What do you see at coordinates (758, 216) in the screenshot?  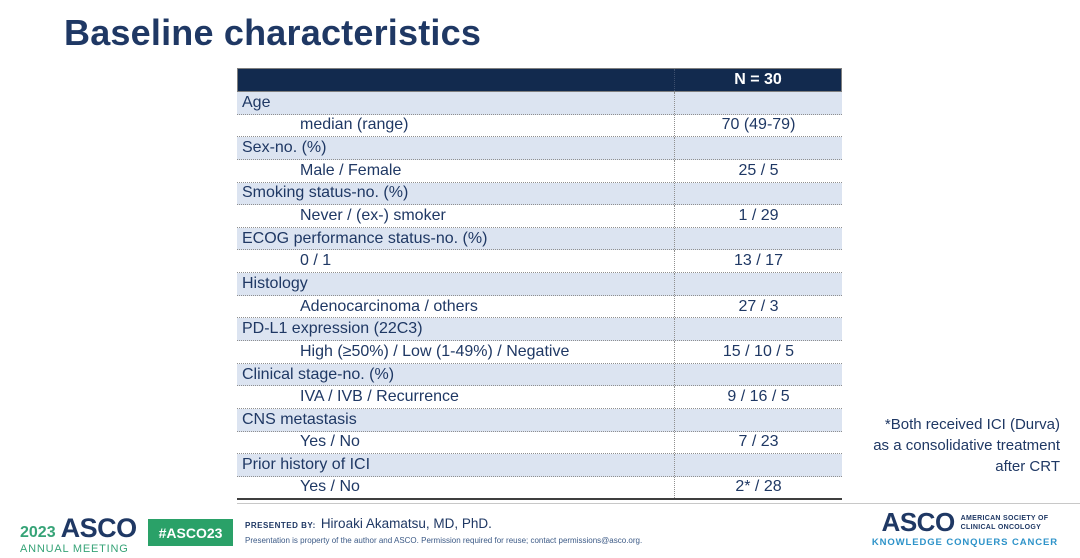 I see `row-value: 1 / 29` at bounding box center [758, 216].